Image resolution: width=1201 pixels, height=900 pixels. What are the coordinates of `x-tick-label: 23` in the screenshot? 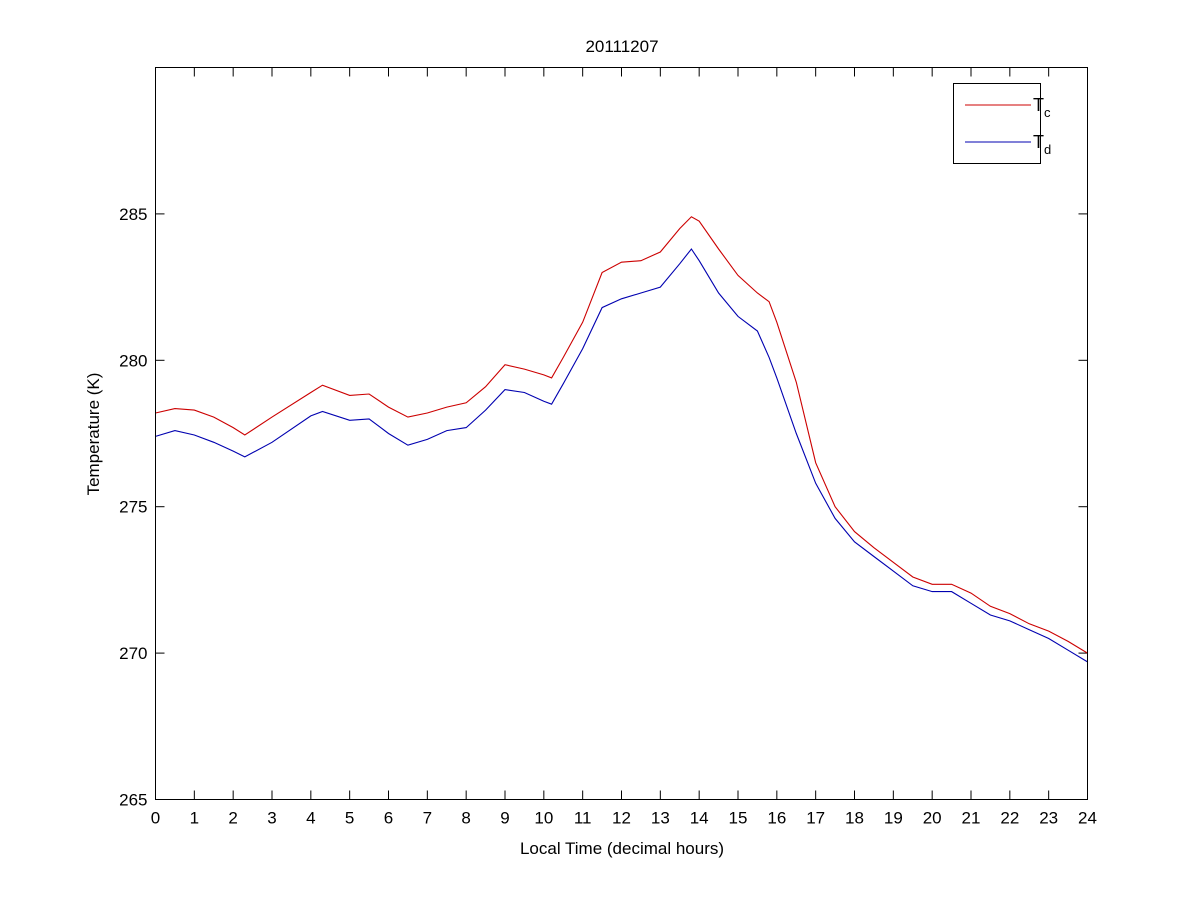 It's located at (1048, 818).